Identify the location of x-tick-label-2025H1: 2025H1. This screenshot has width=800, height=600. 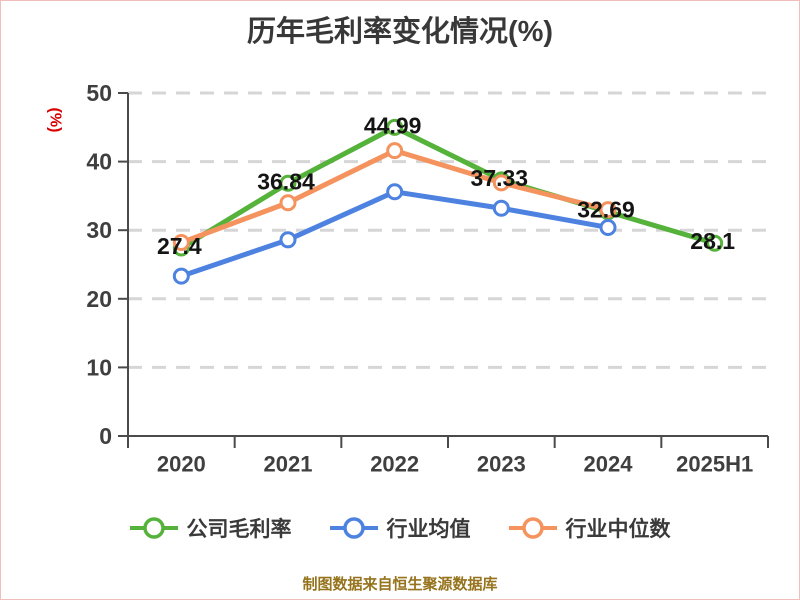
(714, 464).